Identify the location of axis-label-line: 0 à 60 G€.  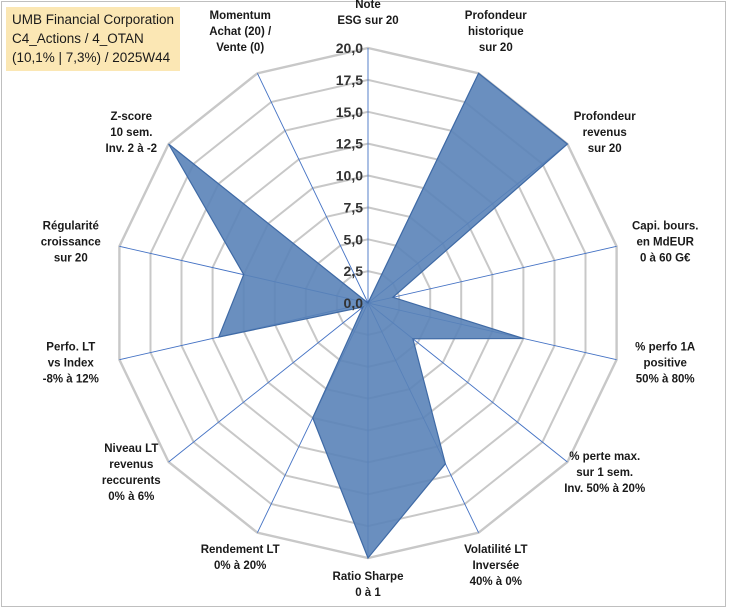
(665, 258).